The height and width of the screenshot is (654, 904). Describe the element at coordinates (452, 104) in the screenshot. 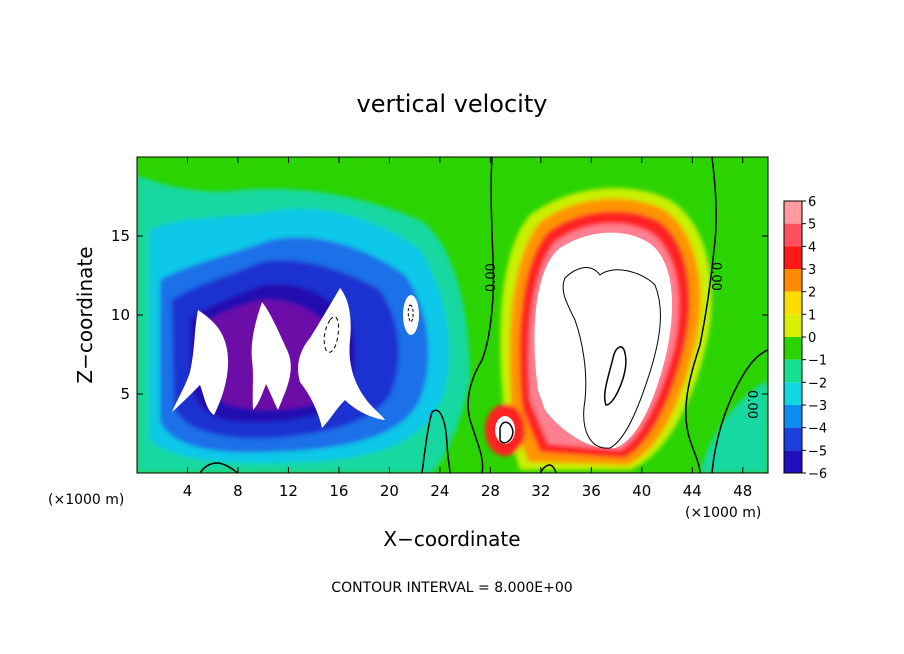

I see `chart-title: vertical velocity` at that location.